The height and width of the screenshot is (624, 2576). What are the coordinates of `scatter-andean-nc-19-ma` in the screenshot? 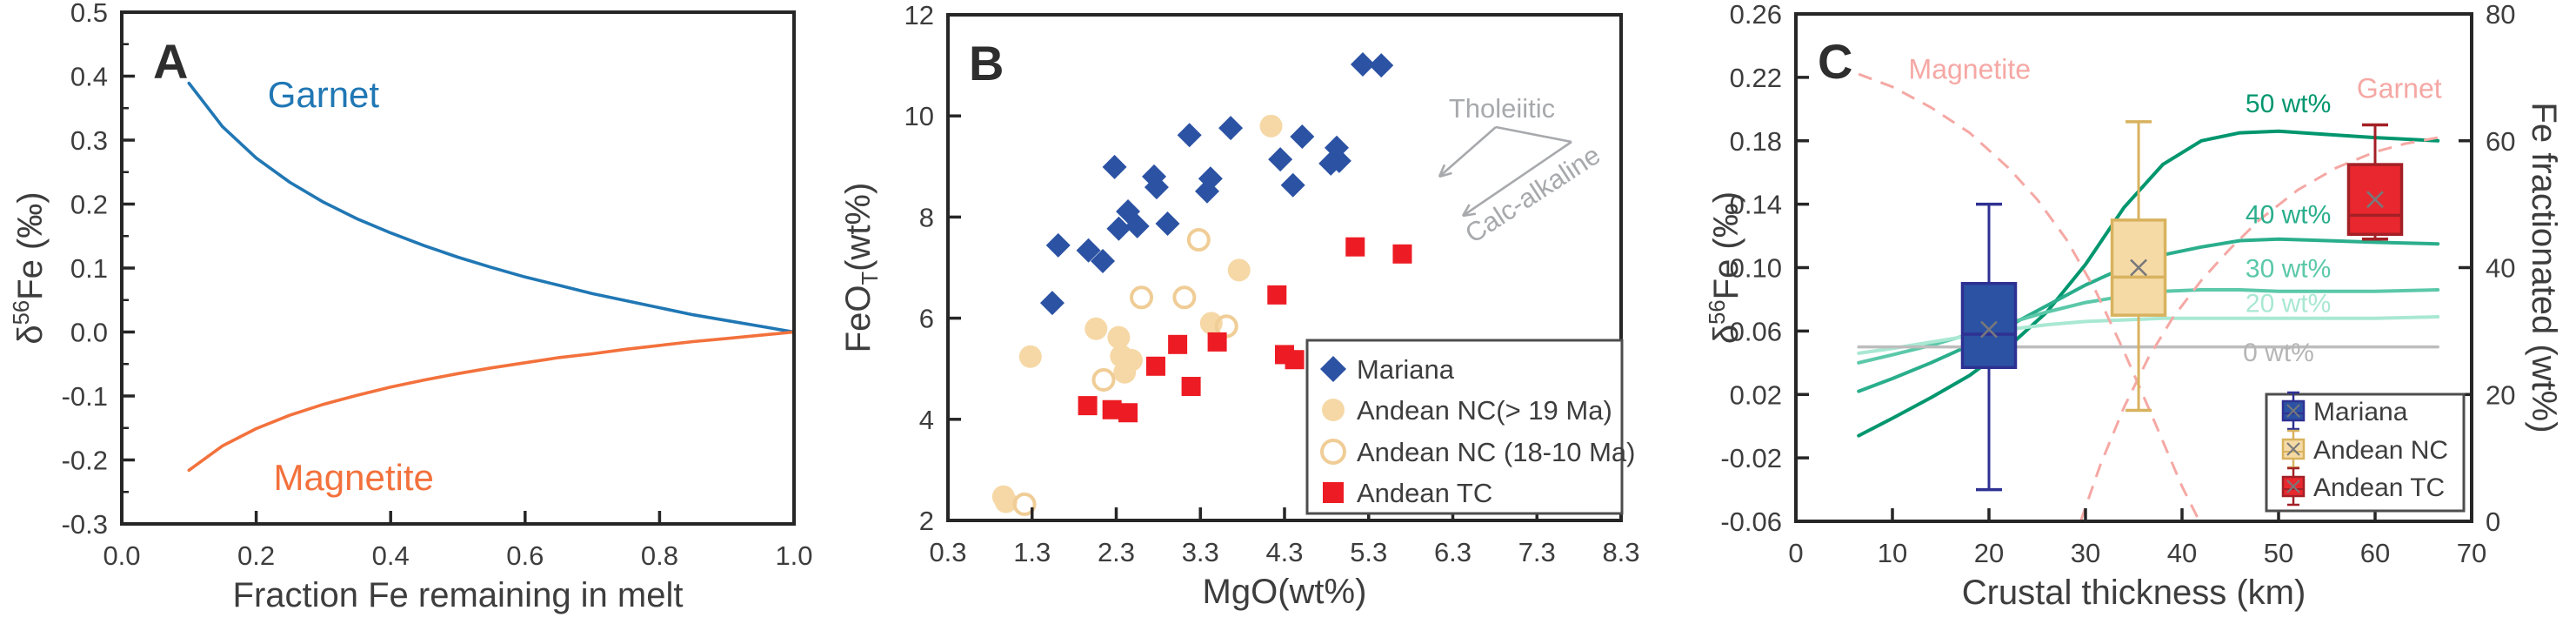 It's located at (1137, 313).